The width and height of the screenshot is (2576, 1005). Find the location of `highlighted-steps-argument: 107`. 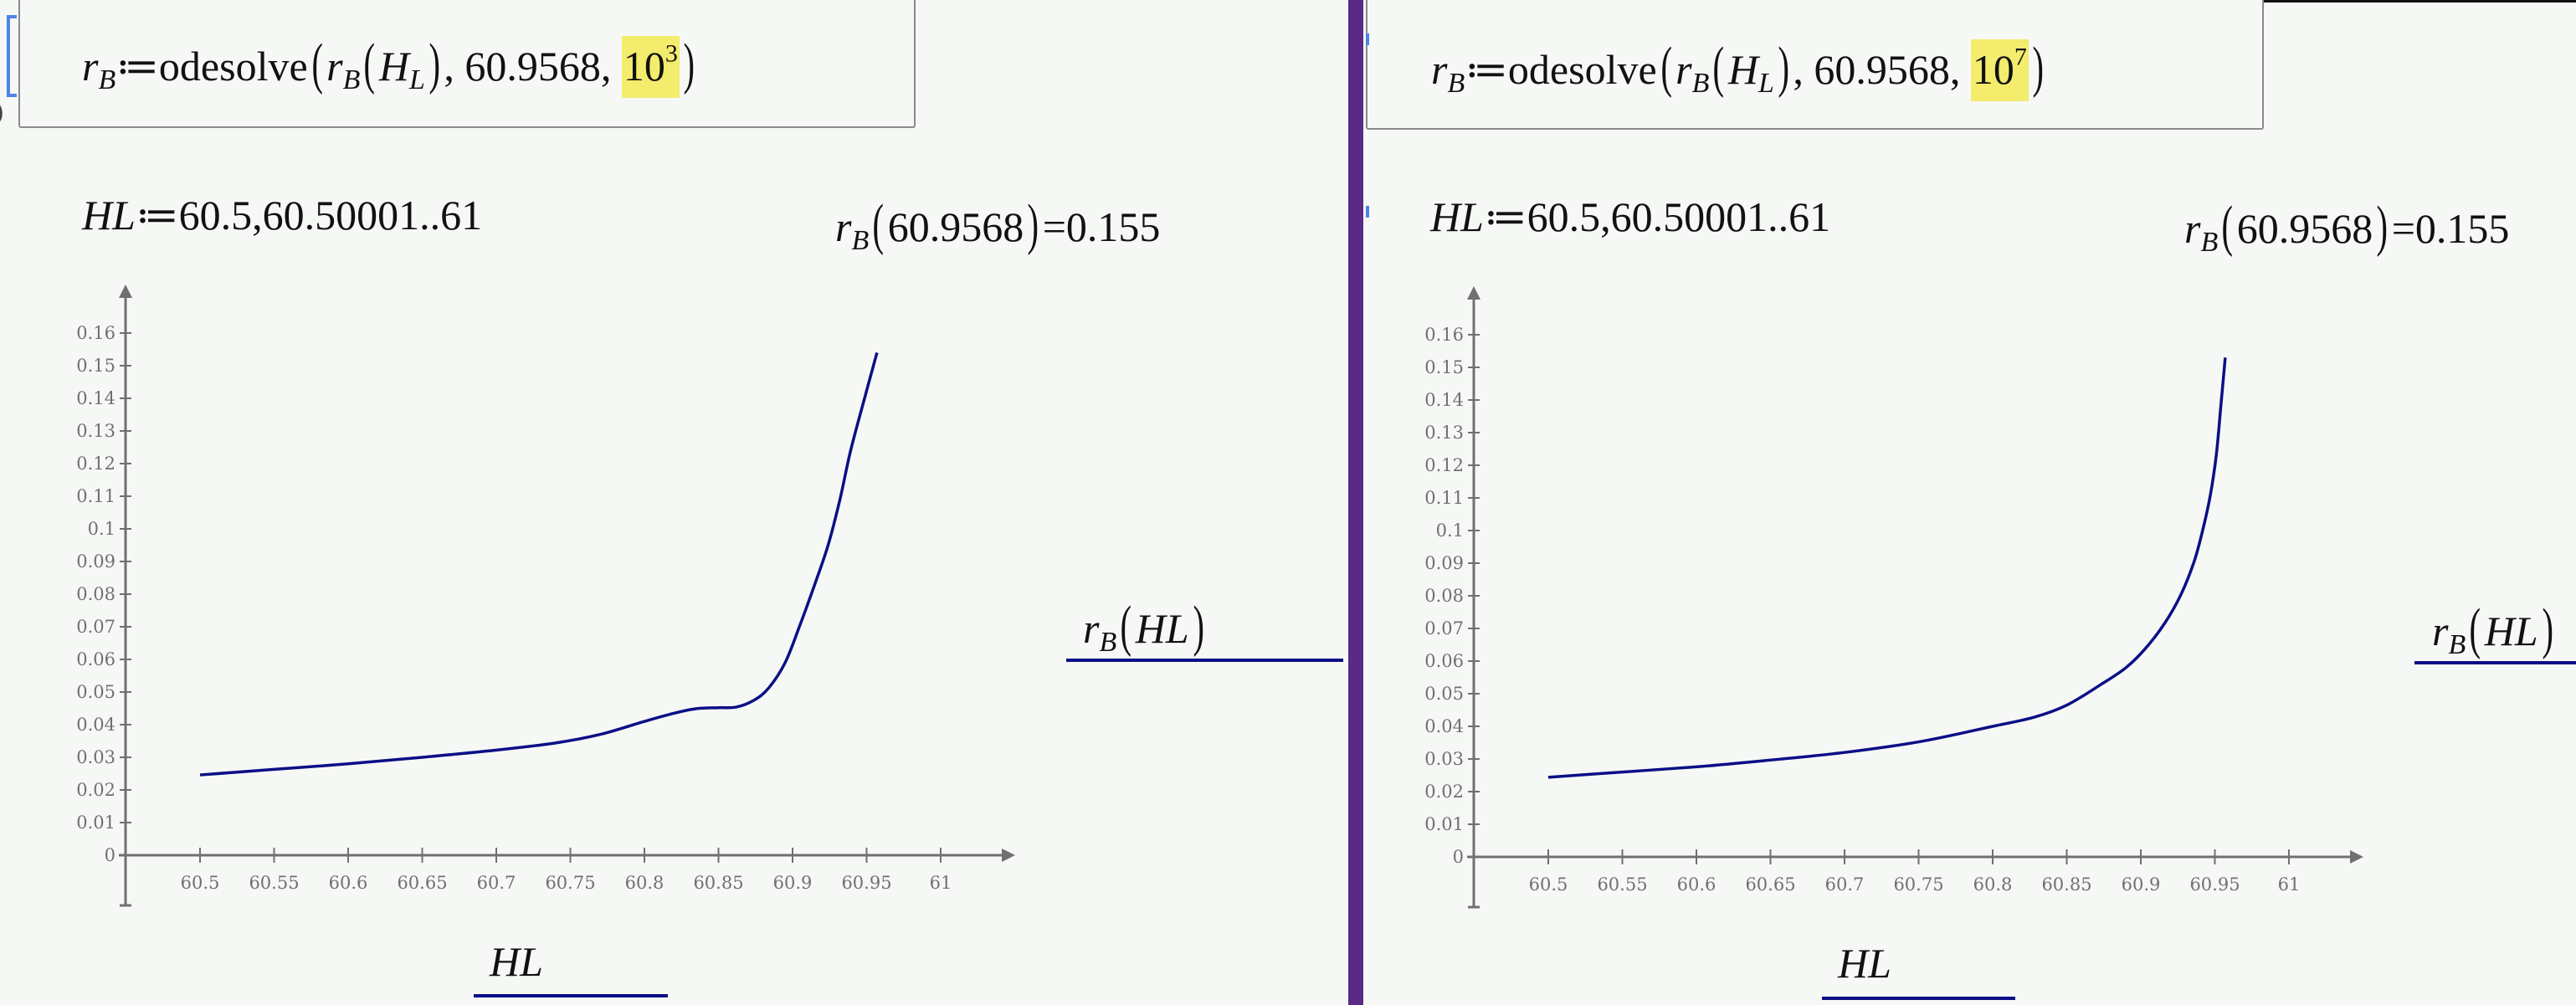

highlighted-steps-argument: 107 is located at coordinates (1999, 70).